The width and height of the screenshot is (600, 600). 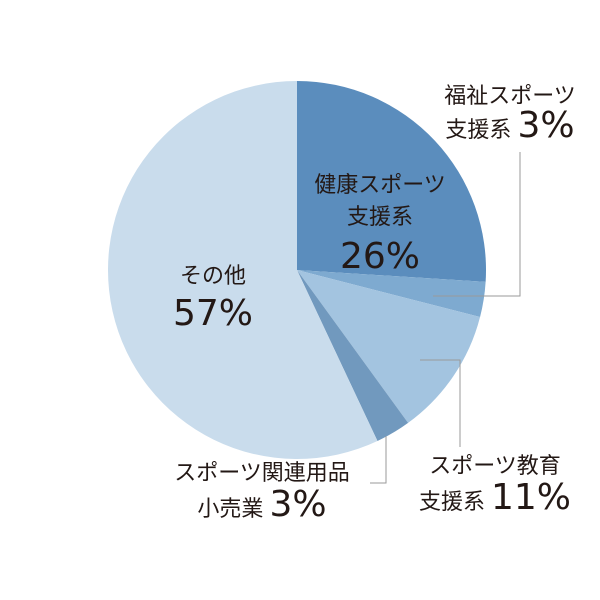 I want to click on pie-slice-health-sports, so click(x=392, y=181).